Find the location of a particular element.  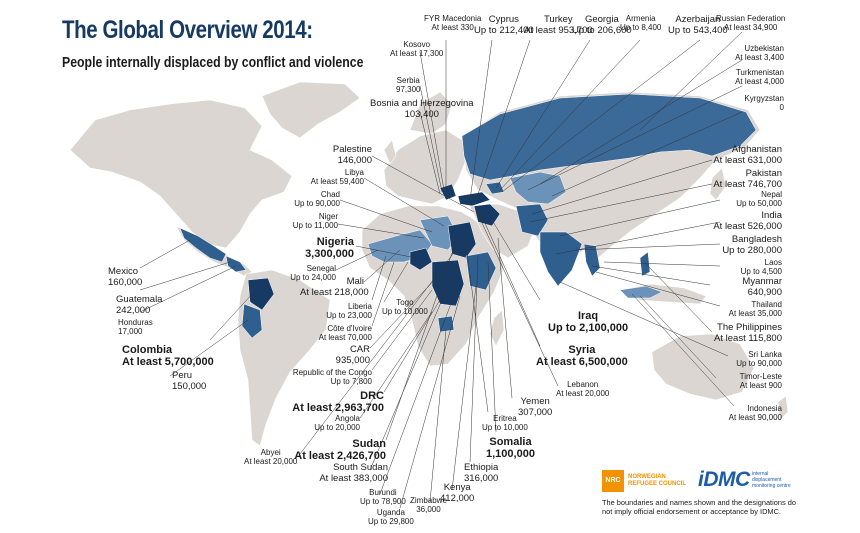

page-title: The Global Overview 2014: is located at coordinates (187, 30).